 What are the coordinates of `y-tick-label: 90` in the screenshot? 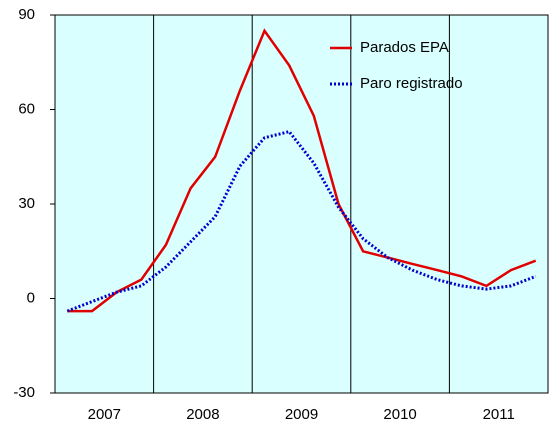 It's located at (26, 14).